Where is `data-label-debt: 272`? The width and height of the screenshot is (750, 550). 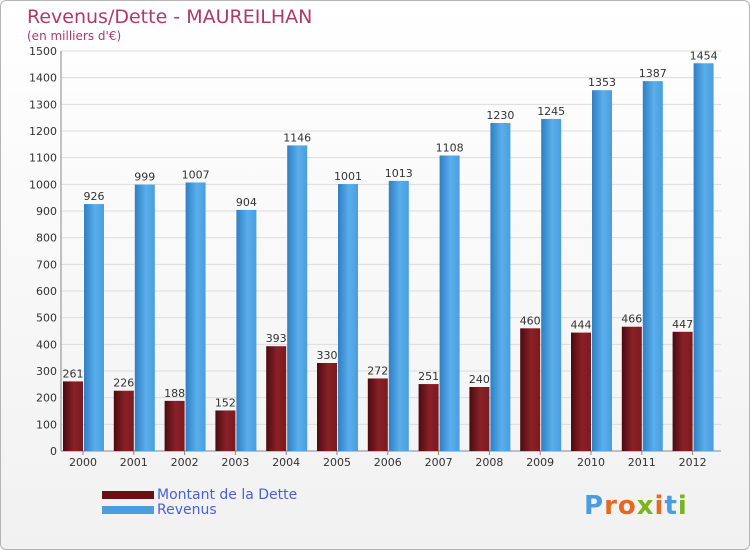 data-label-debt: 272 is located at coordinates (377, 370).